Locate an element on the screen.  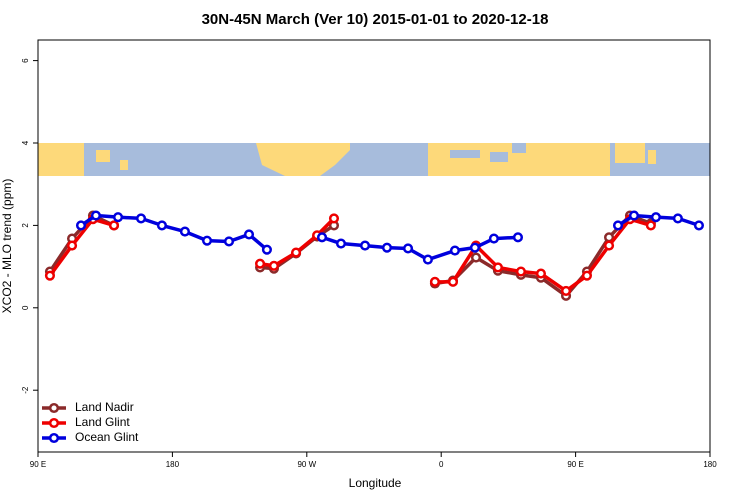
legend-label: Ocean Glint is located at coordinates (107, 437).